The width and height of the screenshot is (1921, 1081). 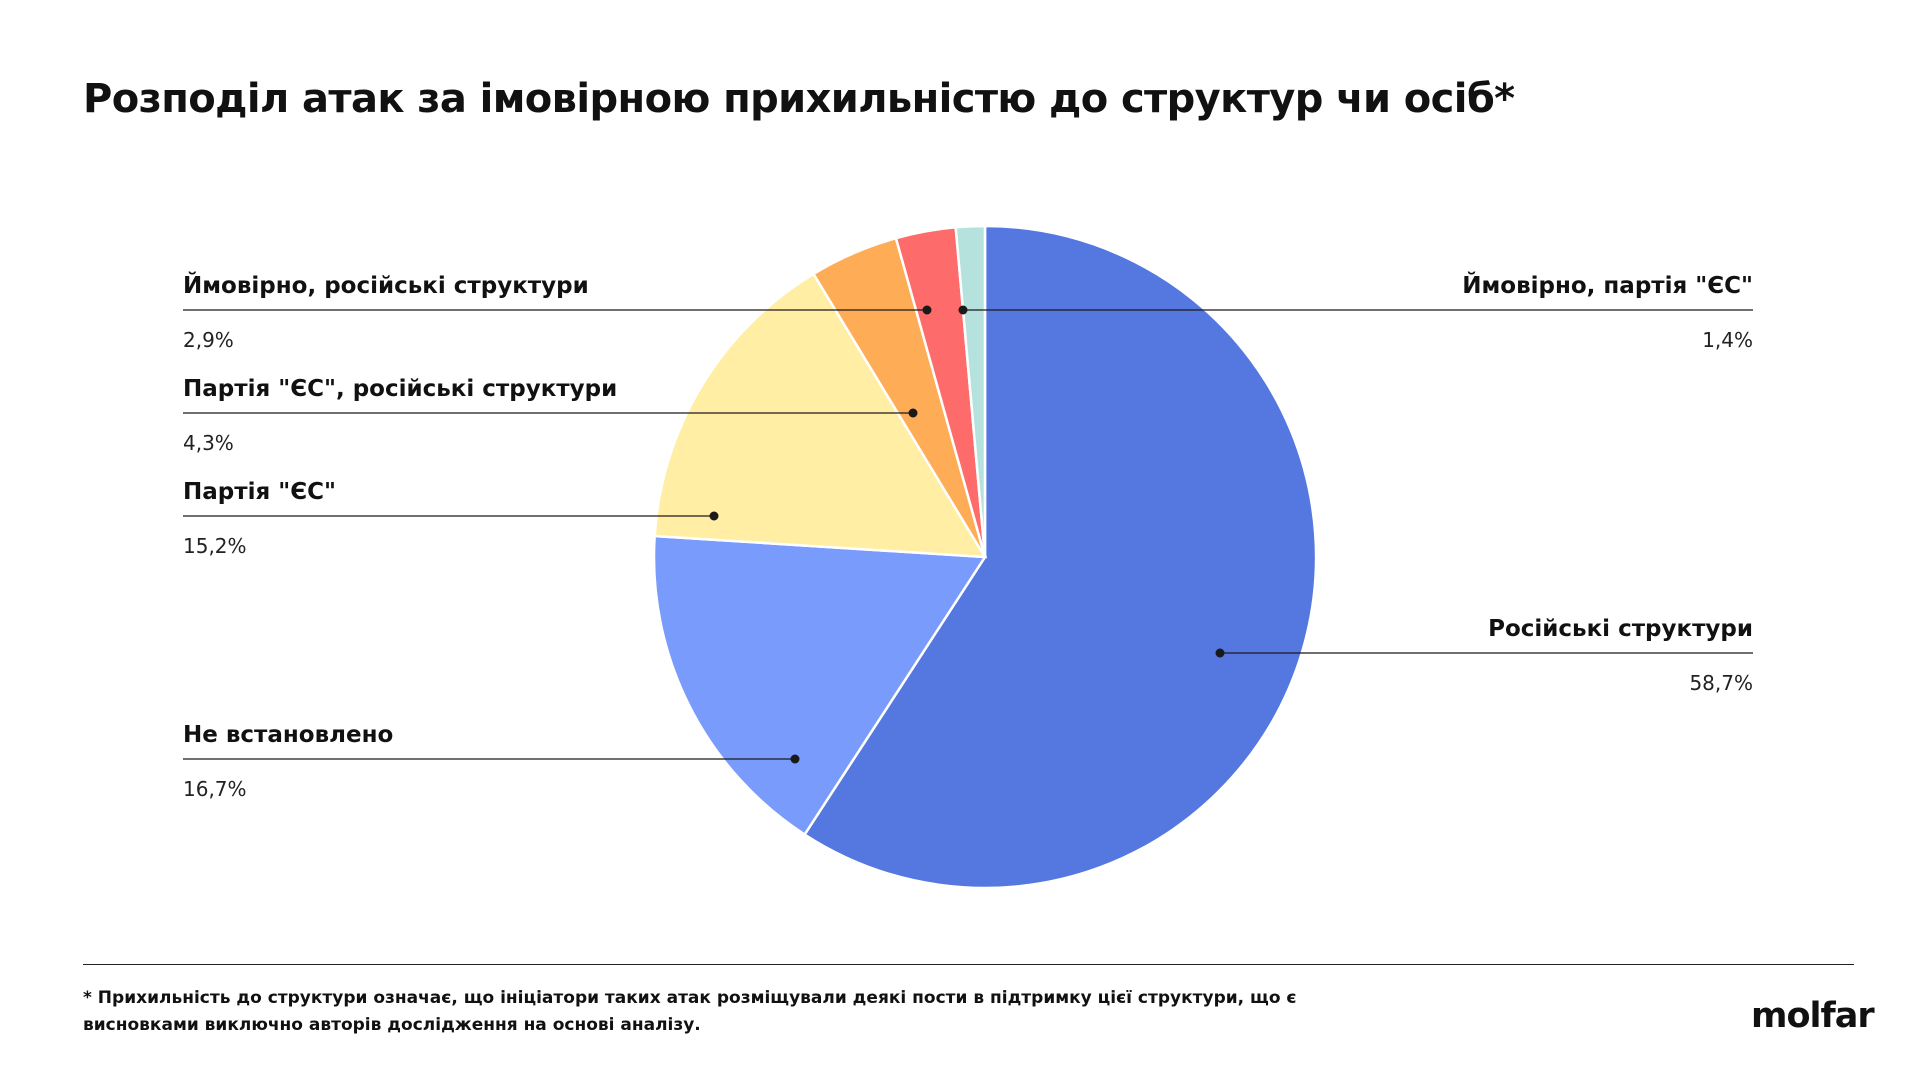 What do you see at coordinates (1721, 683) in the screenshot?
I see `slice-value: 58,7%` at bounding box center [1721, 683].